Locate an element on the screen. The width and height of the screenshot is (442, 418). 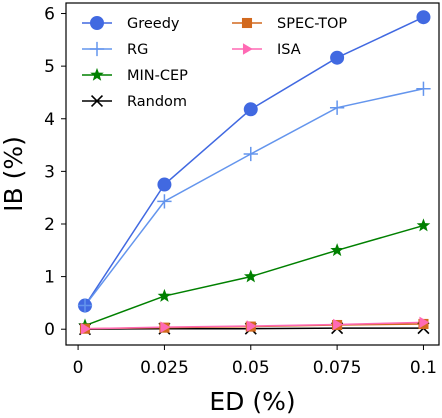
legend-marker-isa is located at coordinates (247, 49).